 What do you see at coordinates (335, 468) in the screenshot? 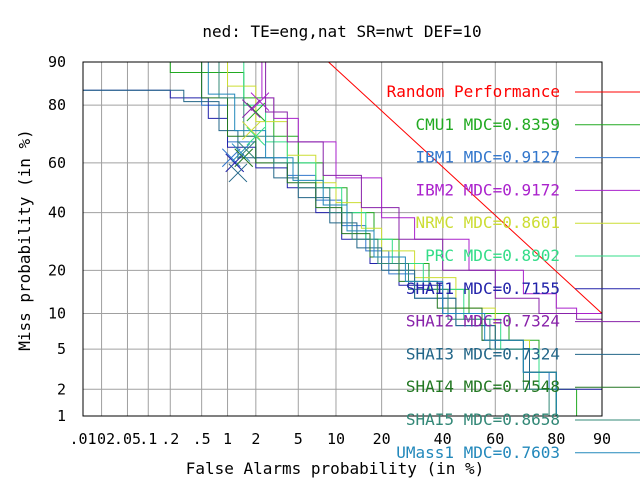
I see `x-axis-label: False Alarms probability (in %)` at bounding box center [335, 468].